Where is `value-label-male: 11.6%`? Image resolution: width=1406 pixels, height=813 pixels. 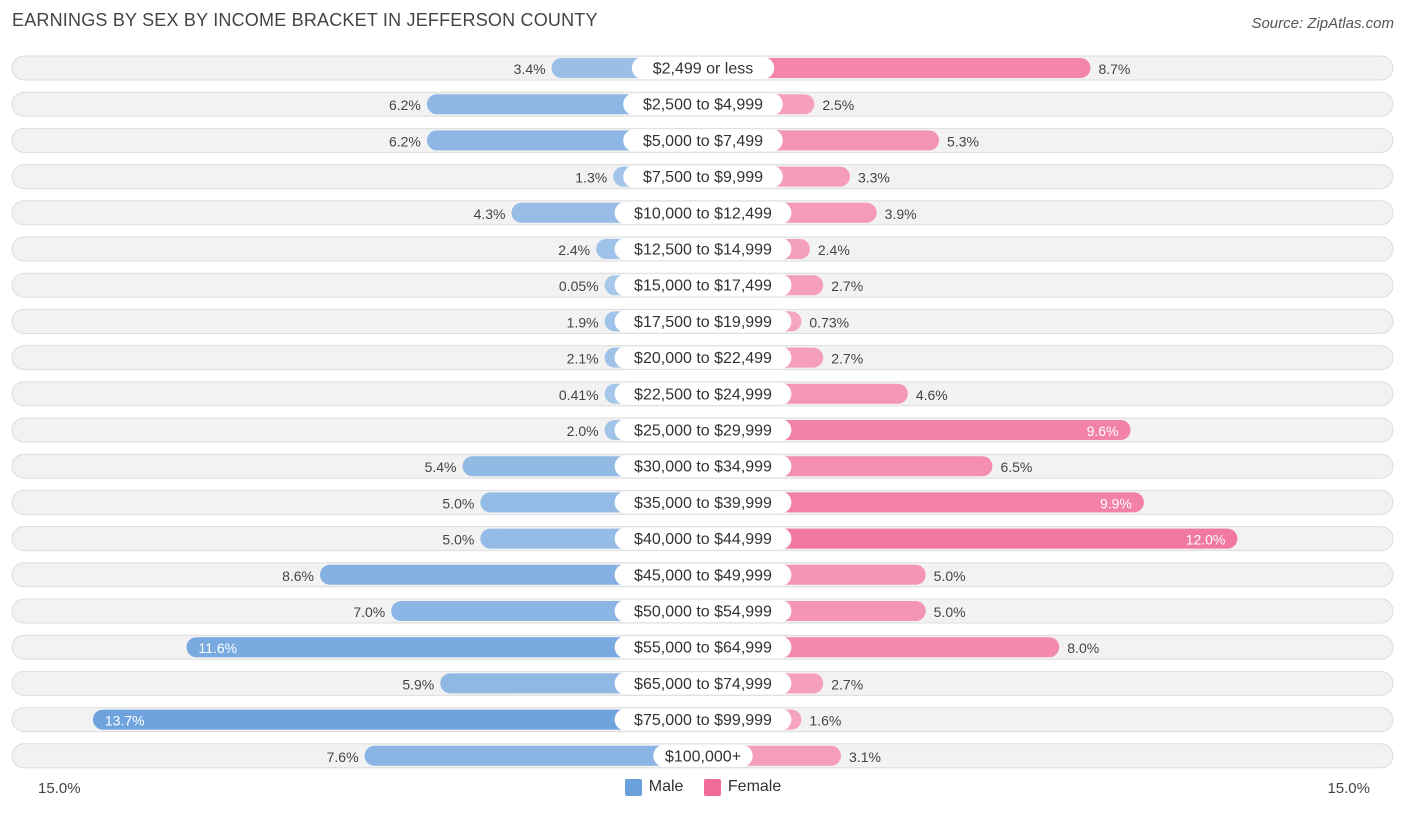 value-label-male: 11.6% is located at coordinates (217, 648).